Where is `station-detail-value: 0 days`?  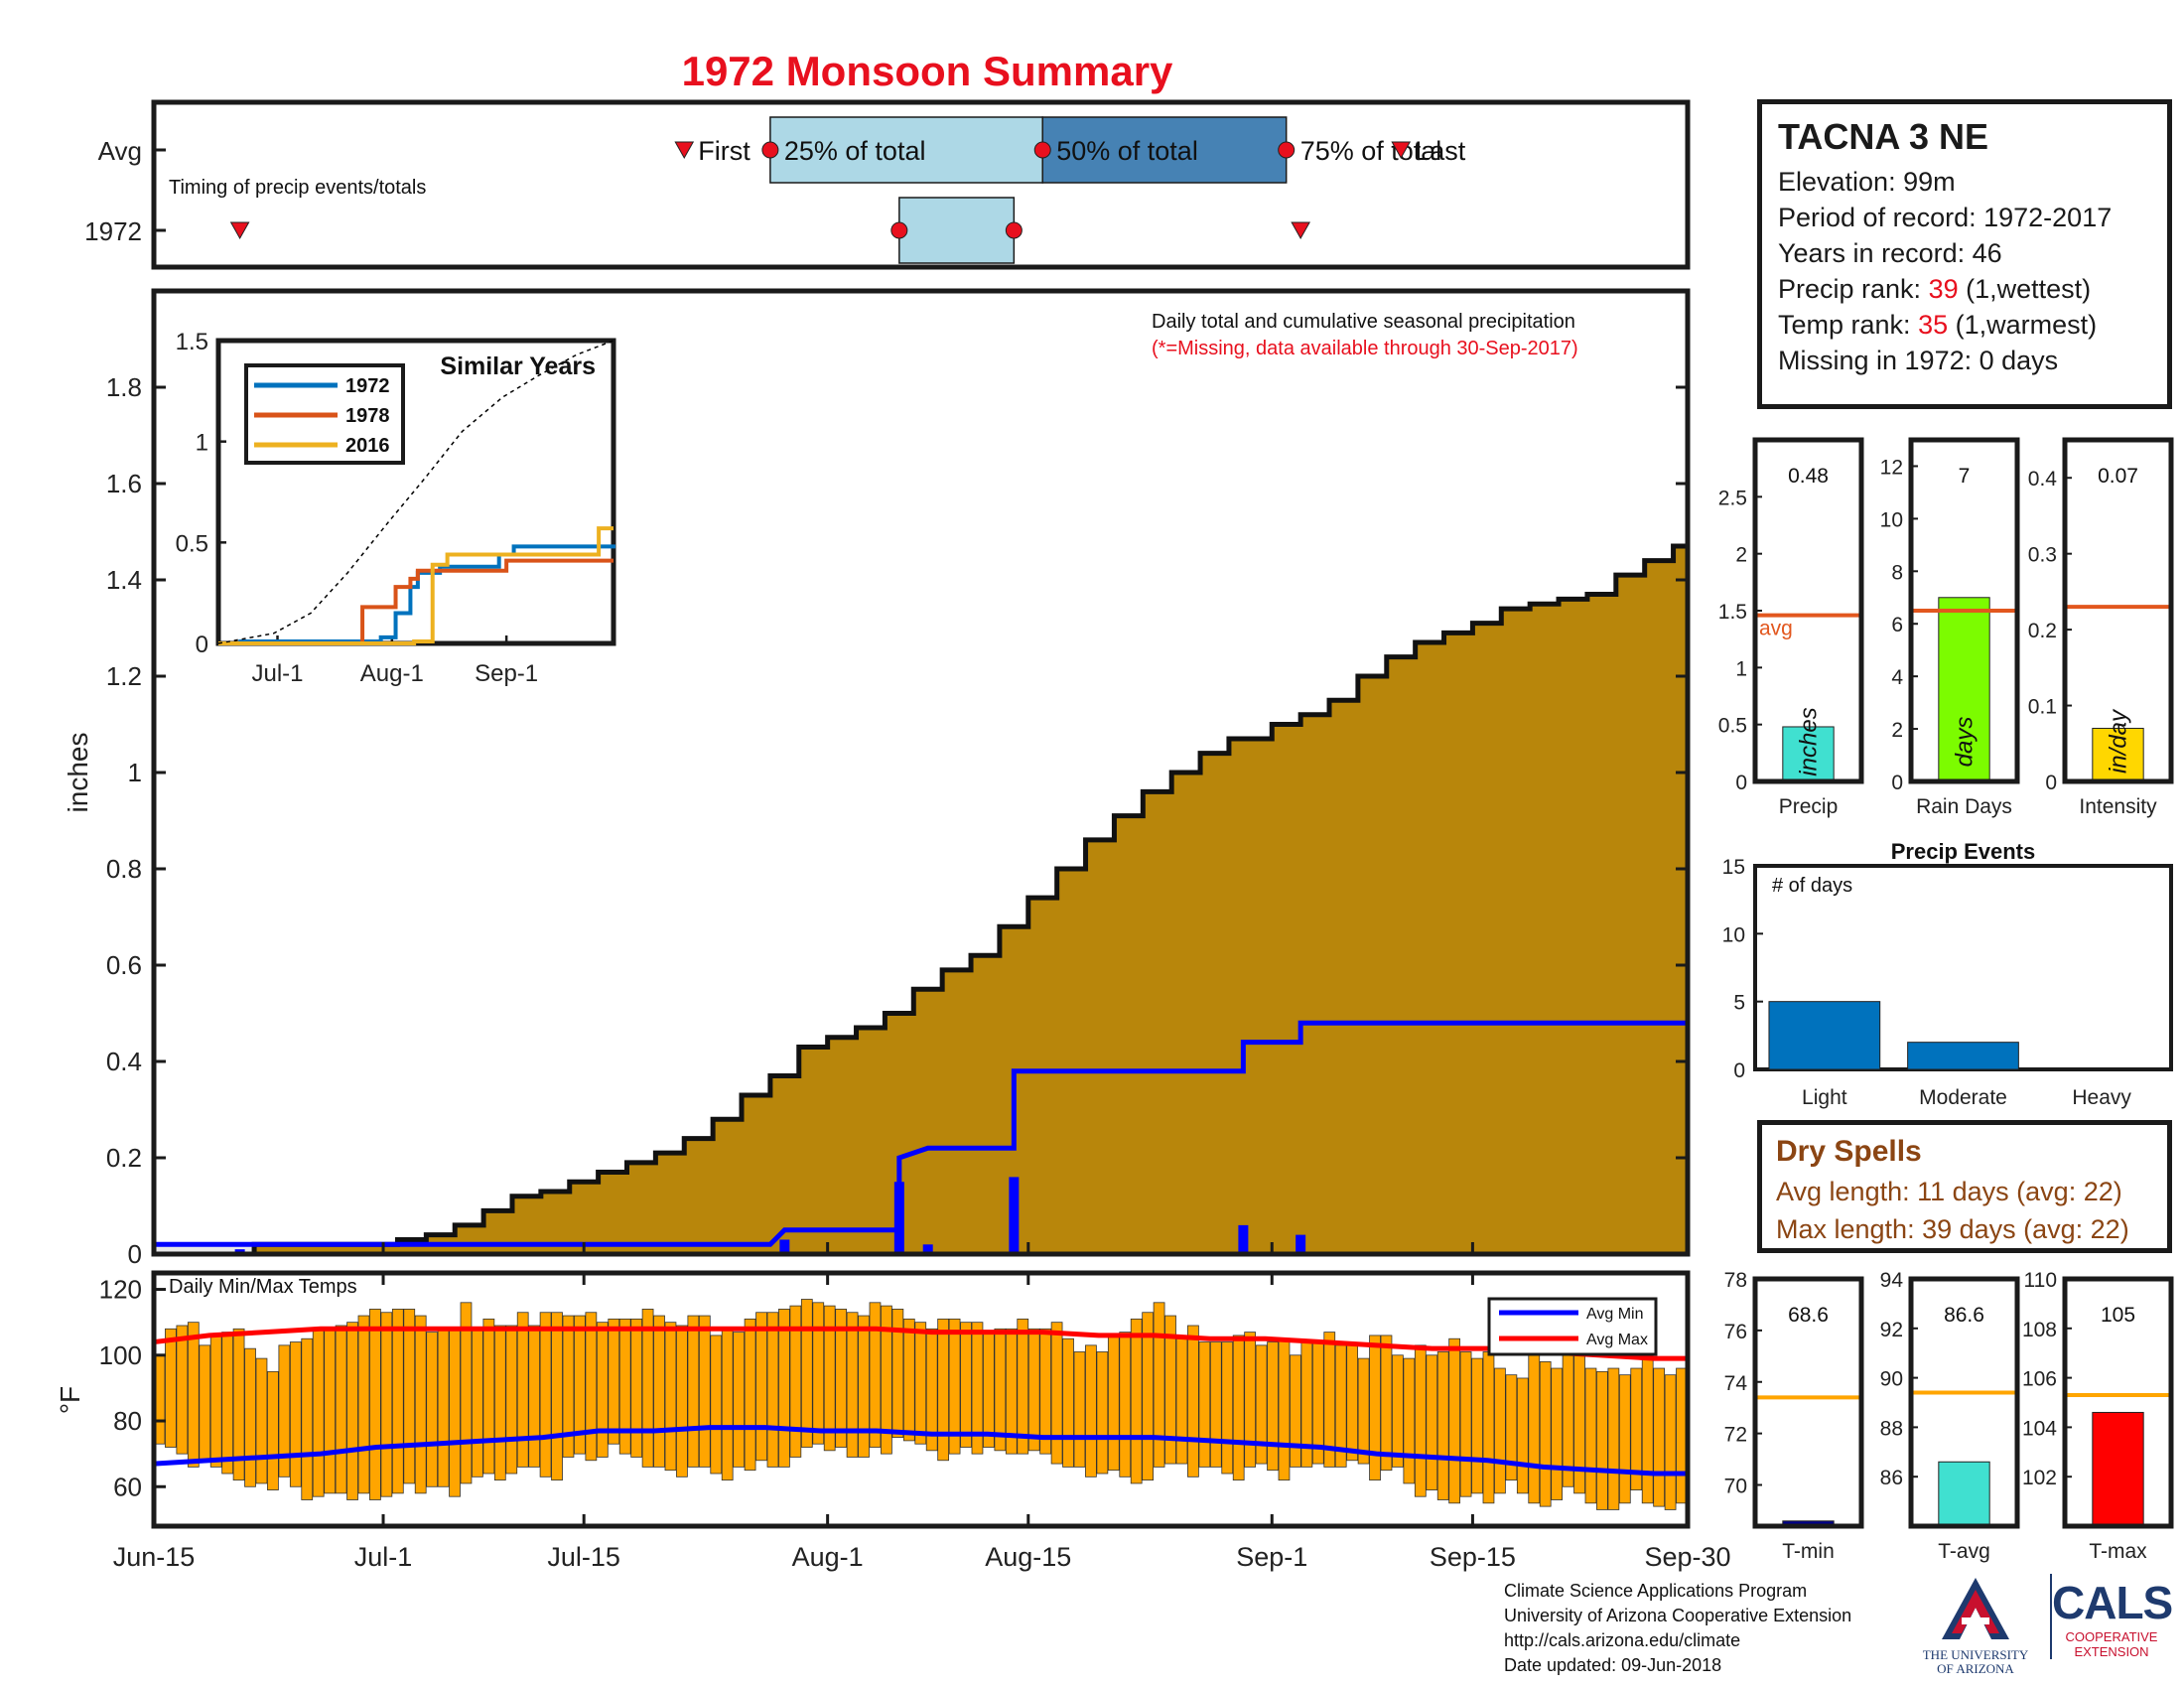 station-detail-value: 0 days is located at coordinates (2019, 360).